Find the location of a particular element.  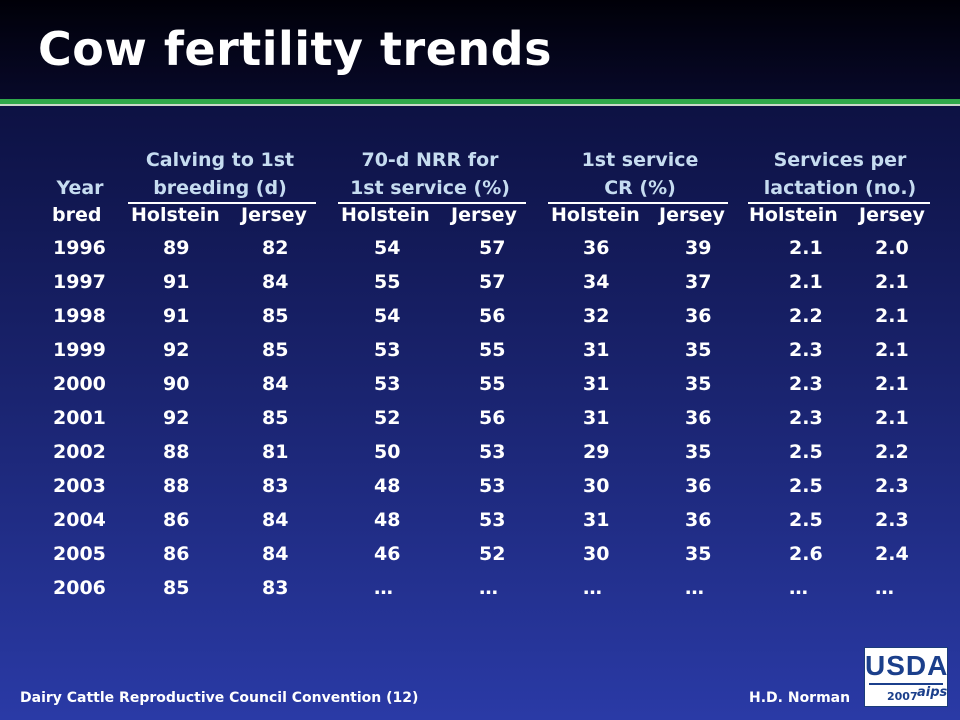

table-cell: 2.6 is located at coordinates (806, 554).